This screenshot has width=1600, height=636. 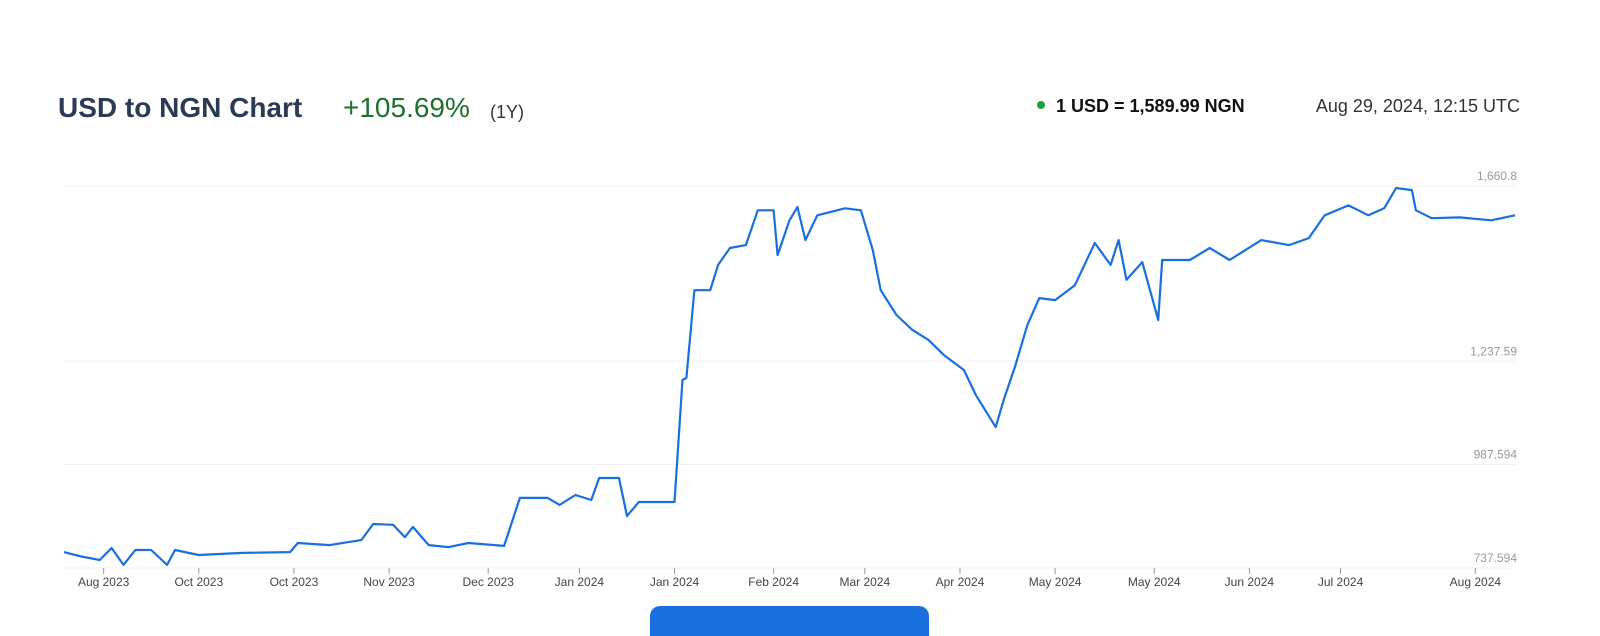 I want to click on x-tick-label: Jul 2024, so click(x=1341, y=582).